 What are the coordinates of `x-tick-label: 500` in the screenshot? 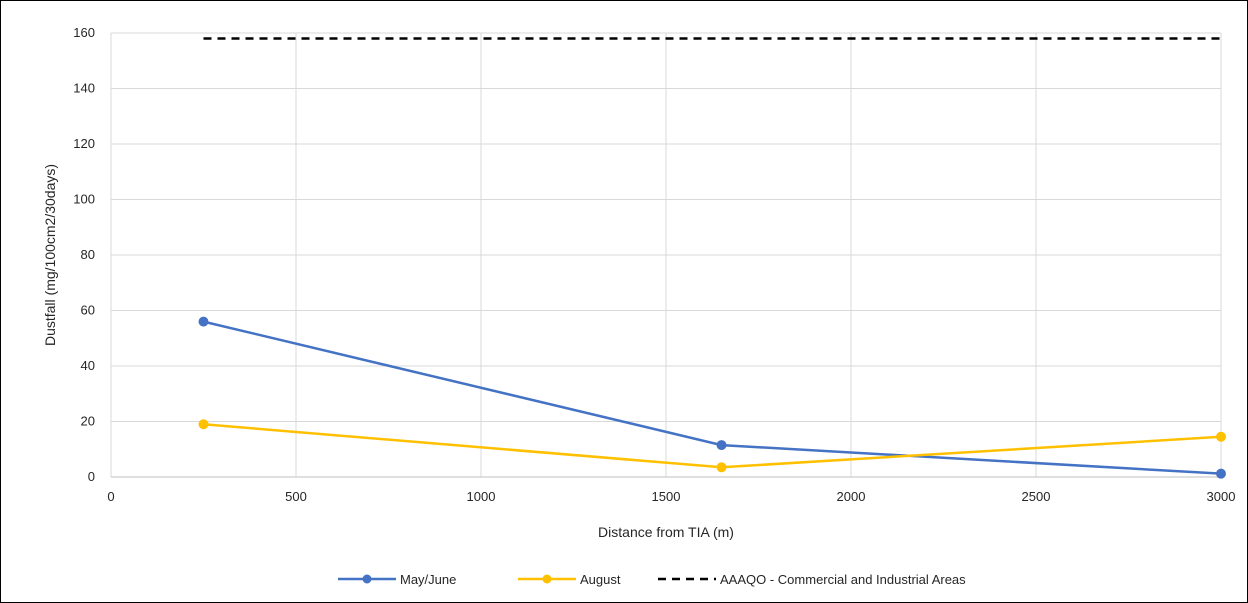 It's located at (296, 496).